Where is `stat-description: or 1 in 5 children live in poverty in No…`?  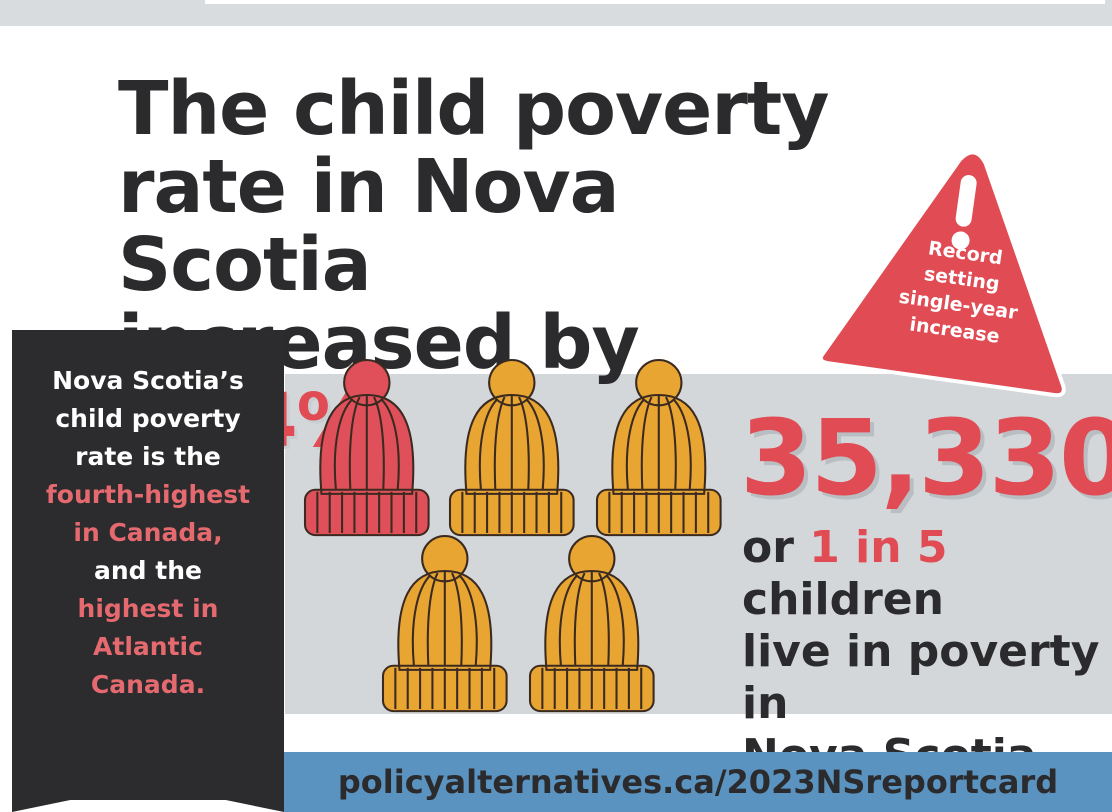
stat-description: or 1 in 5 children live in poverty in No… is located at coordinates (926, 652).